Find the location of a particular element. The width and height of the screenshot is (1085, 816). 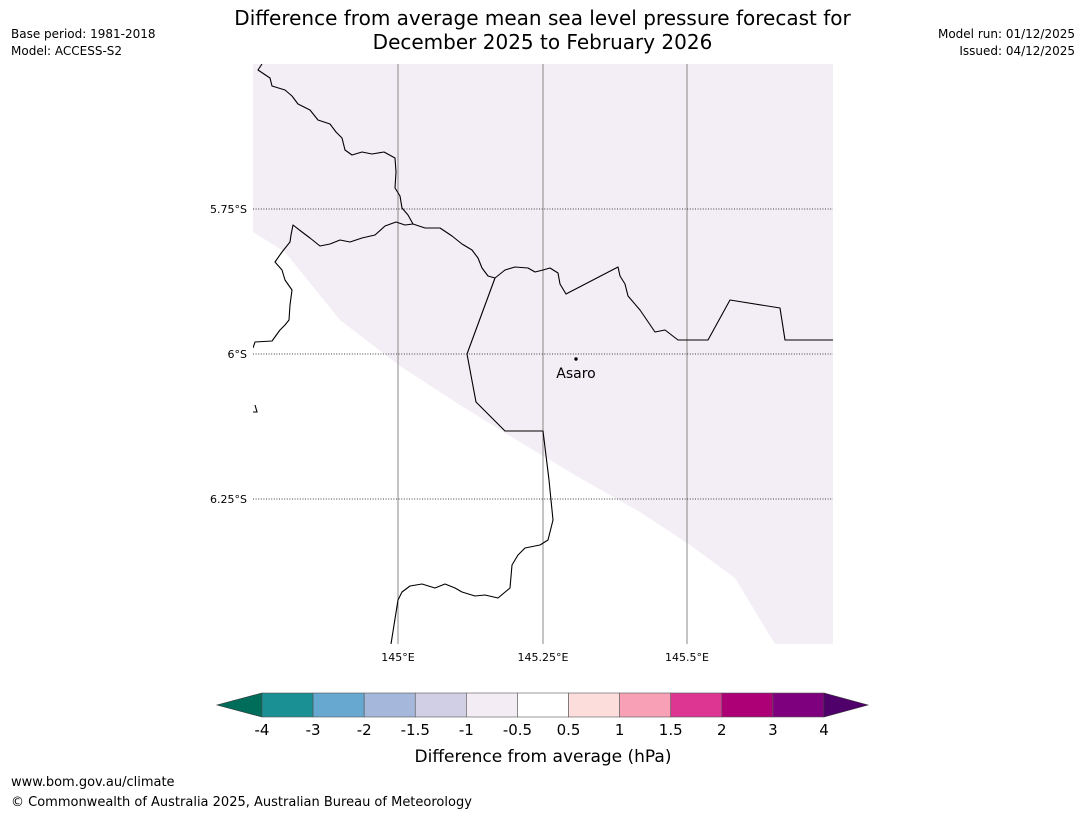

asaro-marker is located at coordinates (576, 359).